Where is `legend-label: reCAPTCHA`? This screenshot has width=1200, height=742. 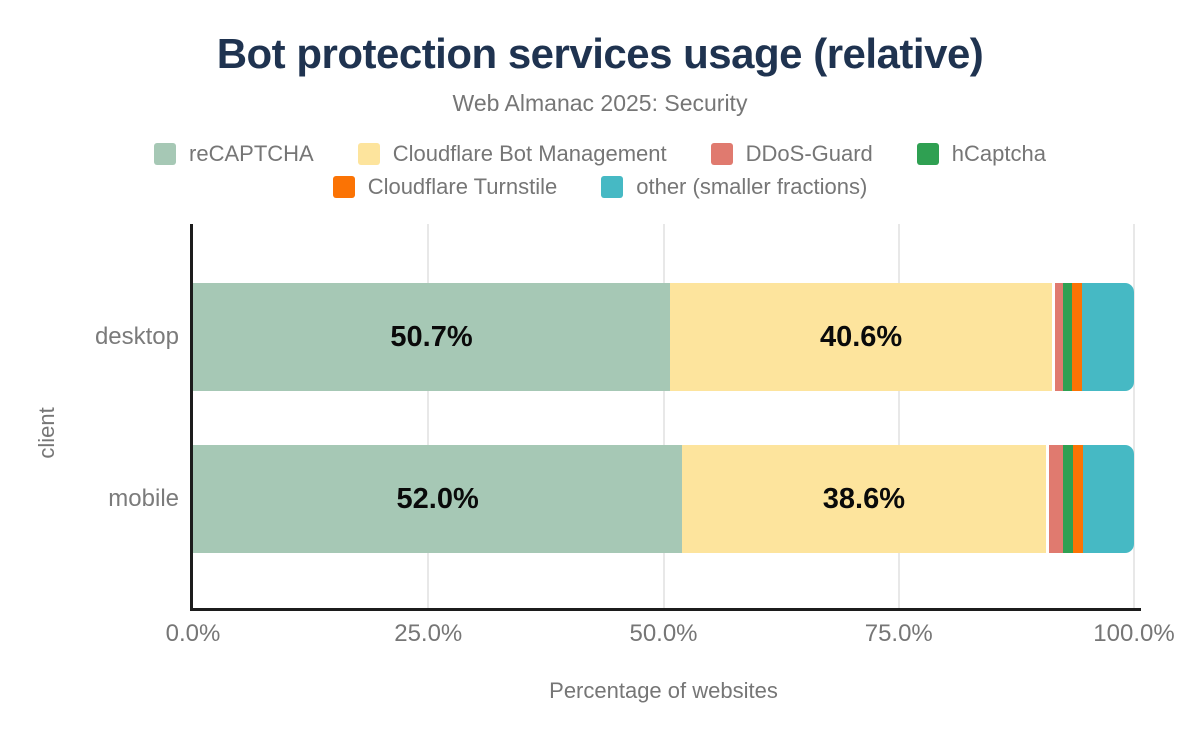 legend-label: reCAPTCHA is located at coordinates (251, 153).